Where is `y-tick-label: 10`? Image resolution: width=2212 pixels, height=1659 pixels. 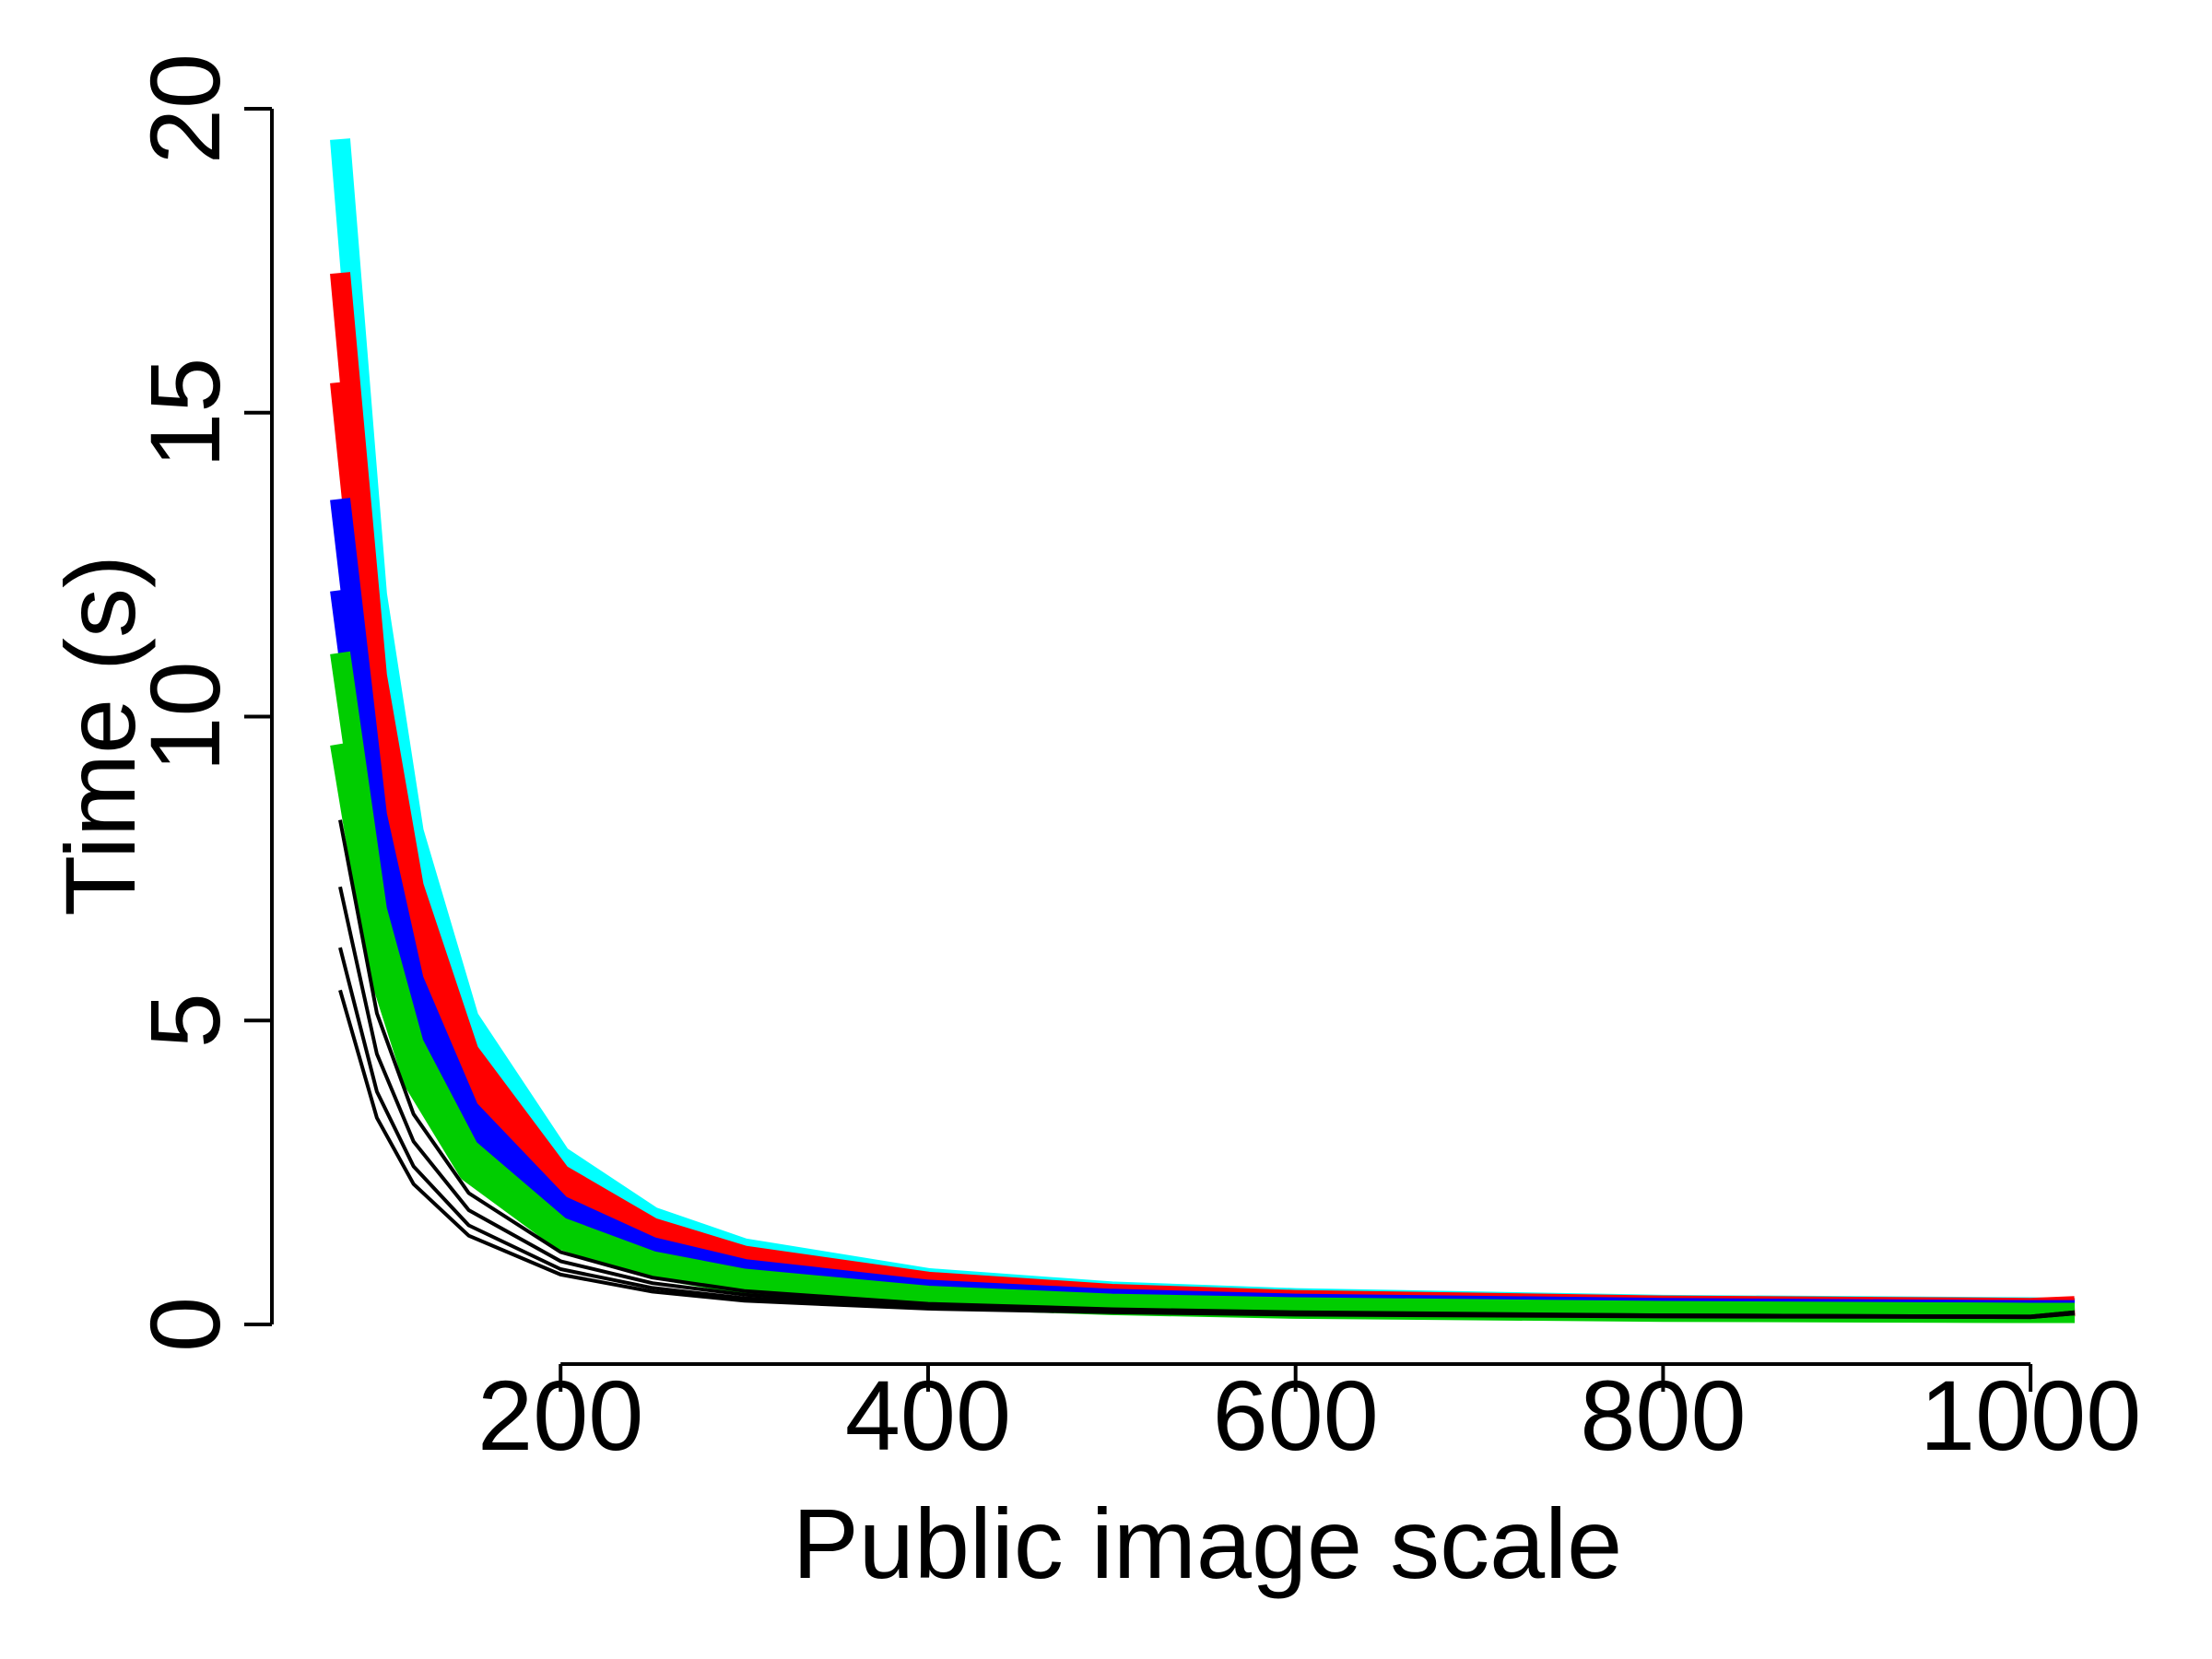 y-tick-label: 10 is located at coordinates (185, 716).